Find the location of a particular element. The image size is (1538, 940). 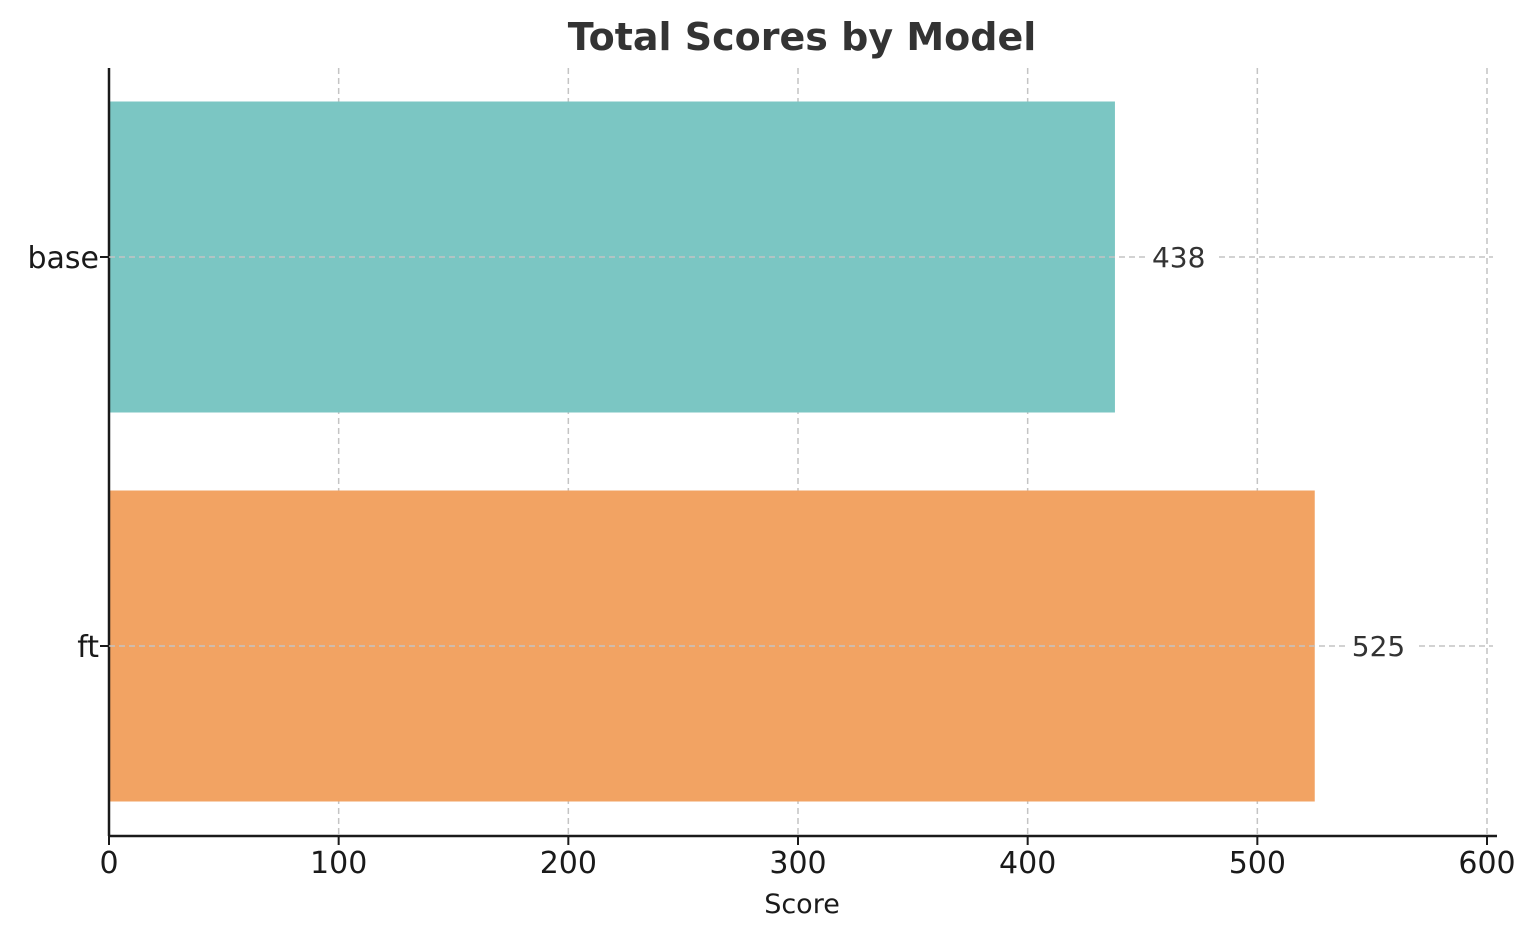

x-tick-label: 400 is located at coordinates (1027, 863).